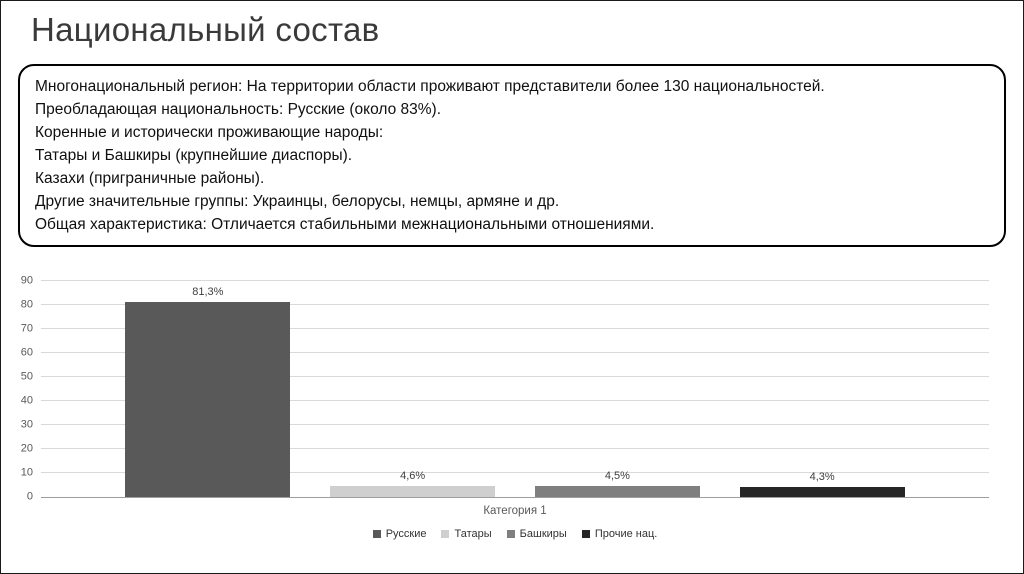 The image size is (1024, 574). What do you see at coordinates (26, 376) in the screenshot?
I see `y-tick-label: 50` at bounding box center [26, 376].